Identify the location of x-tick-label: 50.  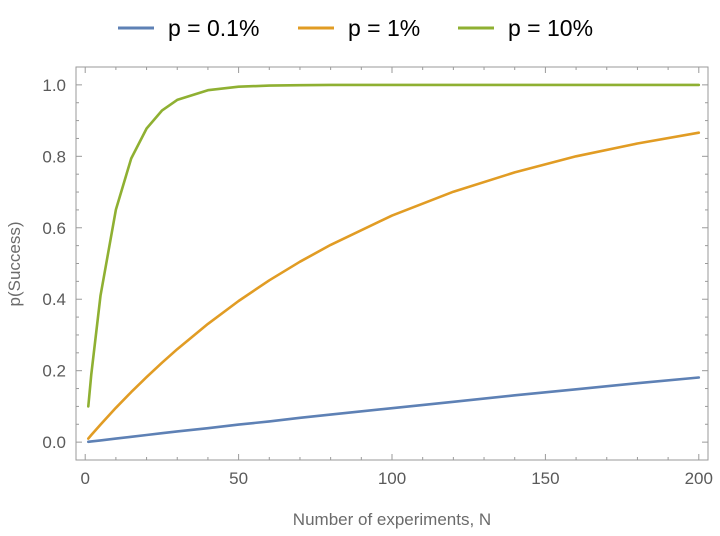
(238, 478).